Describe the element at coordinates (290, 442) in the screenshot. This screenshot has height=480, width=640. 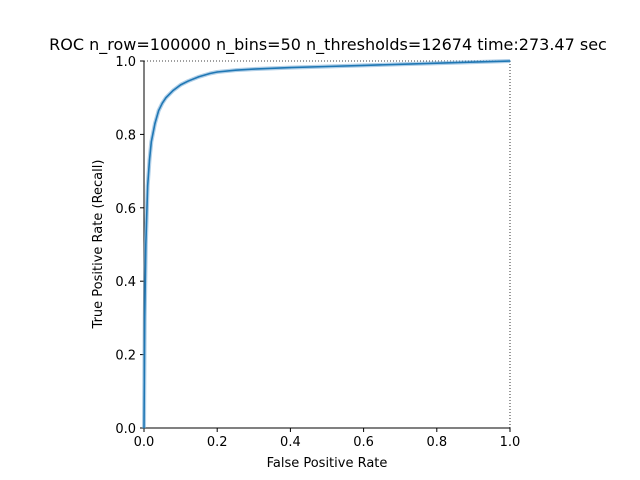
I see `x-tick-label: 0.4` at that location.